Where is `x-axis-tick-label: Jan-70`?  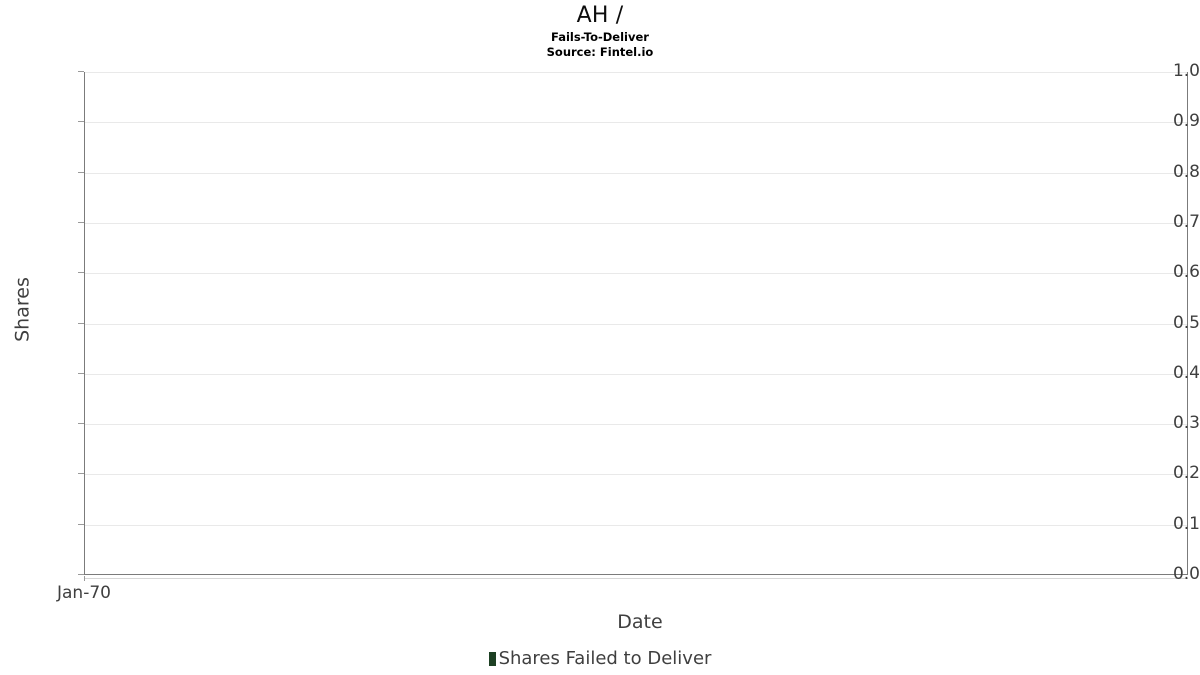 x-axis-tick-label: Jan-70 is located at coordinates (84, 593).